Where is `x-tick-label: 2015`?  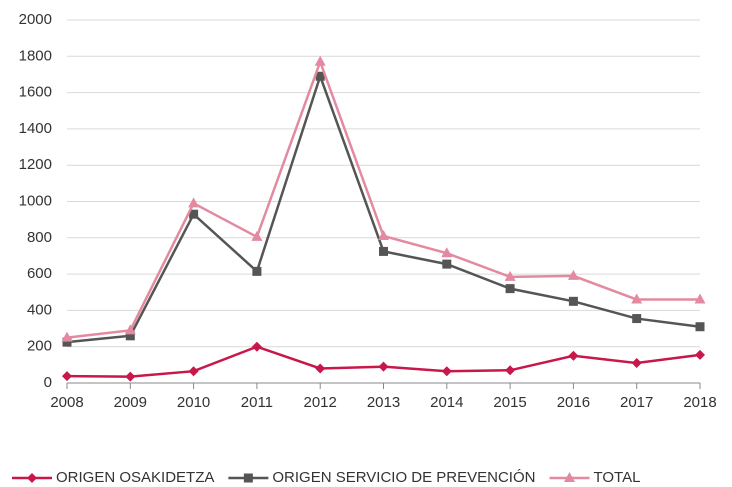 x-tick-label: 2015 is located at coordinates (509, 402).